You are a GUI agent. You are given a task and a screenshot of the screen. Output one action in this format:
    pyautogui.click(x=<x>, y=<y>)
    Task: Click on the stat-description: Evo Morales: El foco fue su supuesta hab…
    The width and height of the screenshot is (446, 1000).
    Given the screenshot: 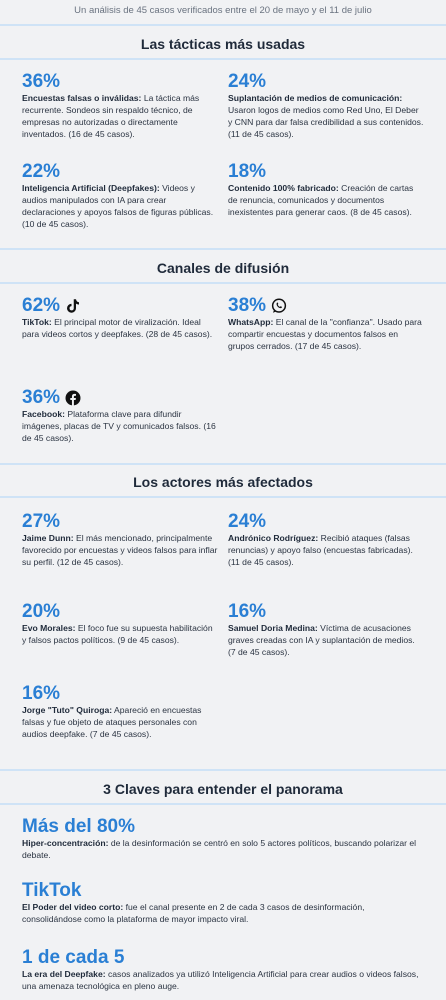 What is the action you would take?
    pyautogui.click(x=120, y=634)
    